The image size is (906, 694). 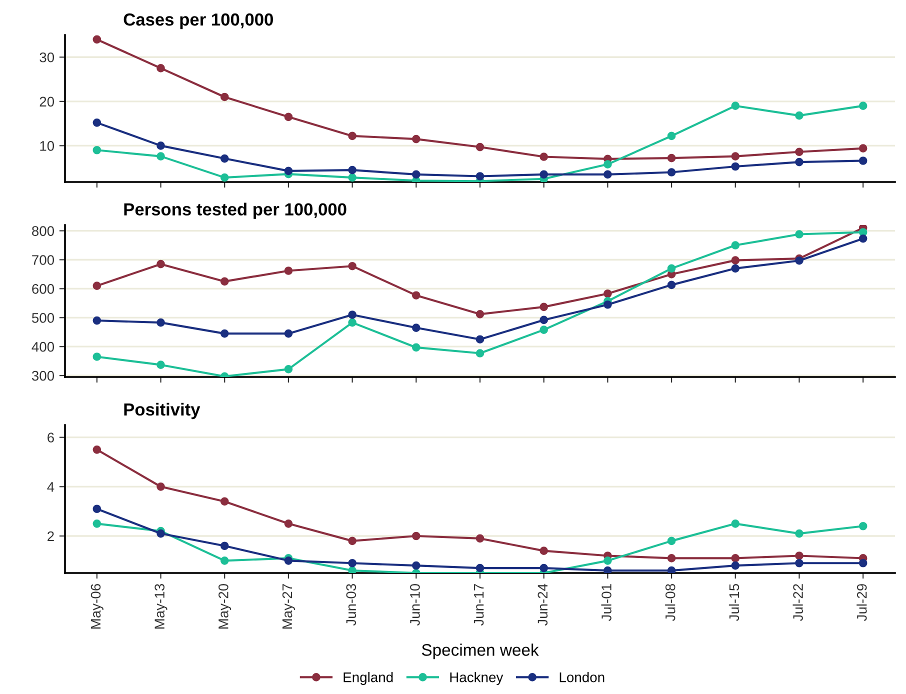 What do you see at coordinates (43, 260) in the screenshot?
I see `y-tick-label: 700` at bounding box center [43, 260].